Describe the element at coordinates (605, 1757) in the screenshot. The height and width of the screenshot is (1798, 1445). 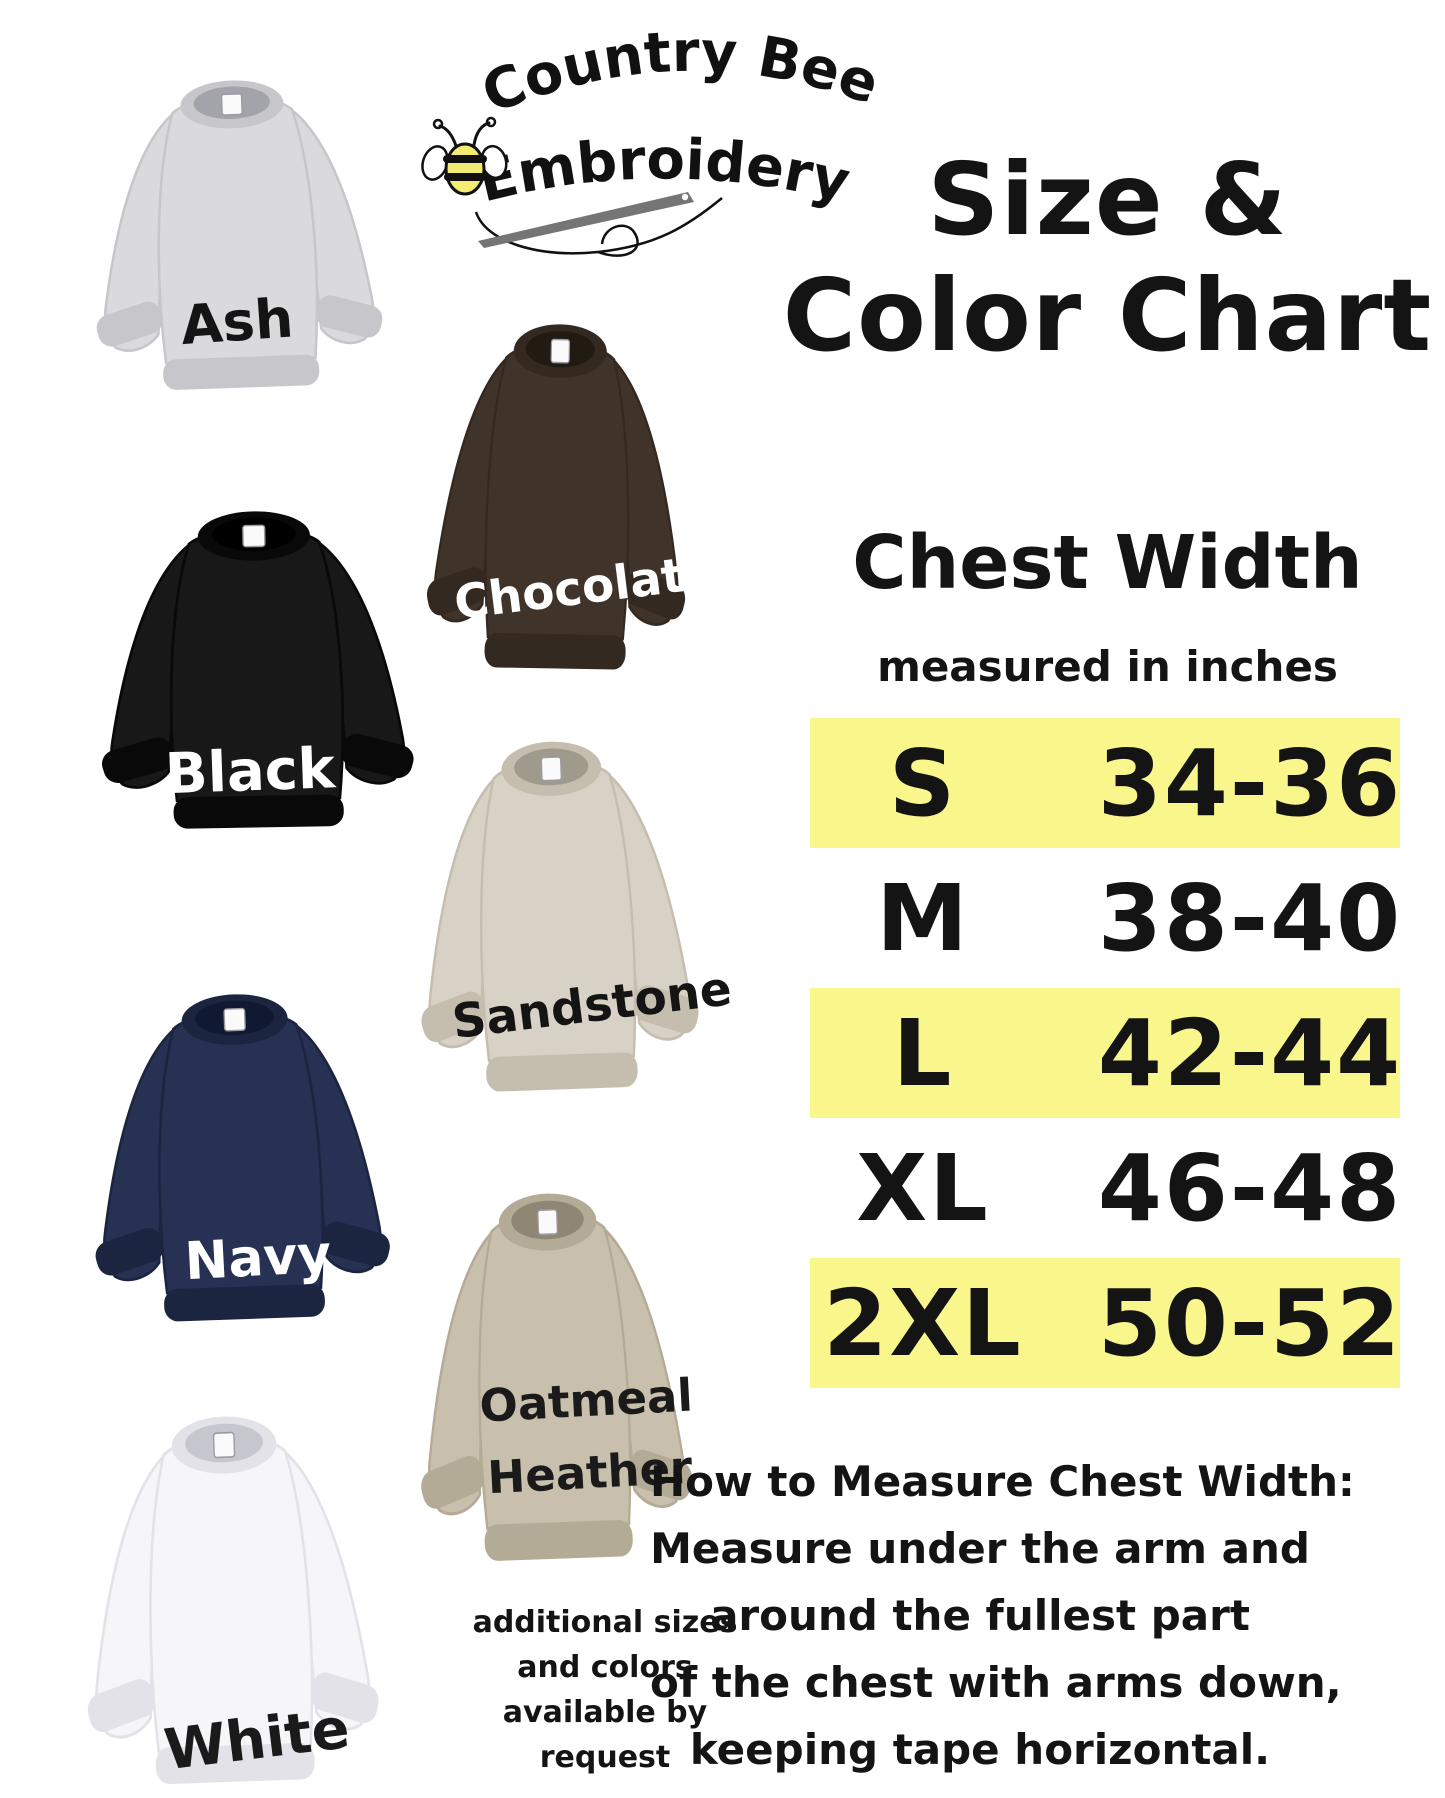
I see `availability-note-line: request` at that location.